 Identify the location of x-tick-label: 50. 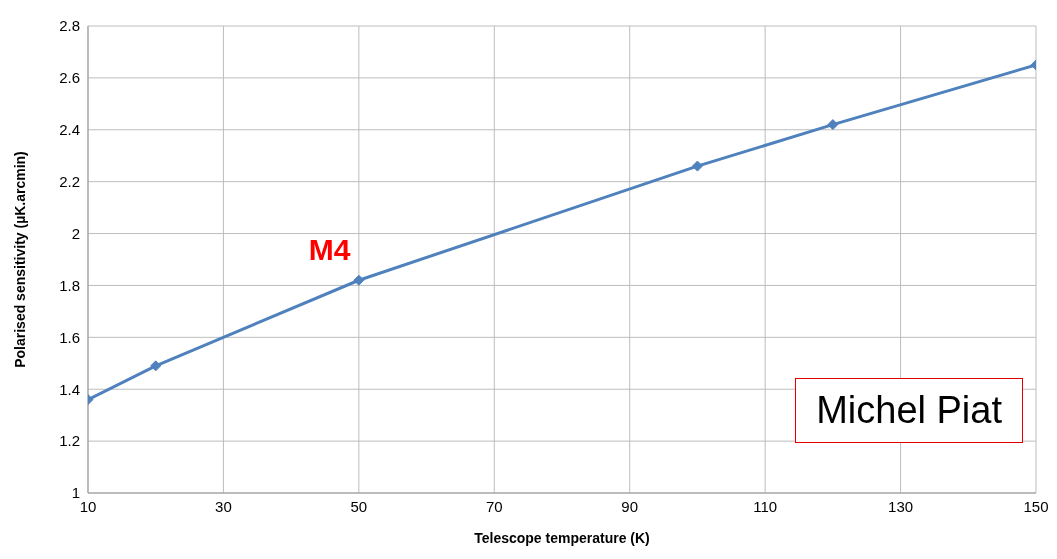
(359, 506).